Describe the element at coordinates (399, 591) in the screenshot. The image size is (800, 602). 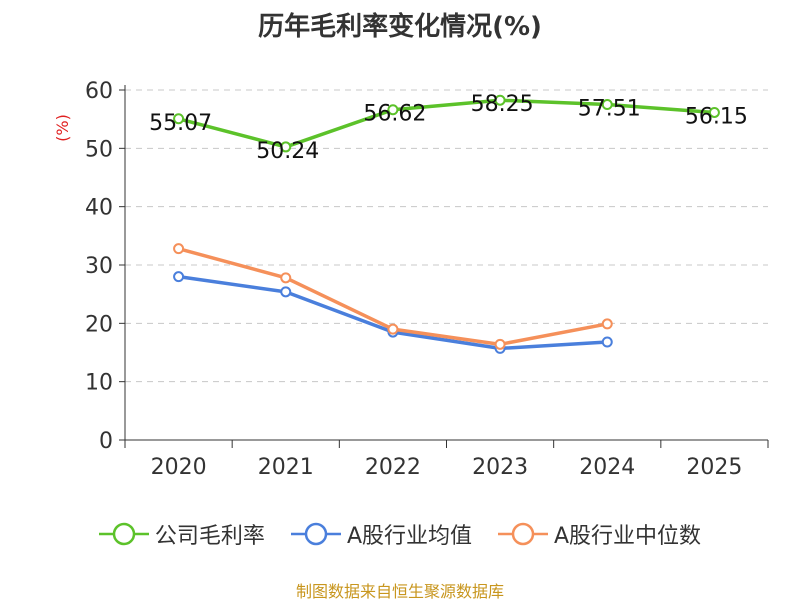
I see `source-note: 制图数据来自恒生聚源数据库` at that location.